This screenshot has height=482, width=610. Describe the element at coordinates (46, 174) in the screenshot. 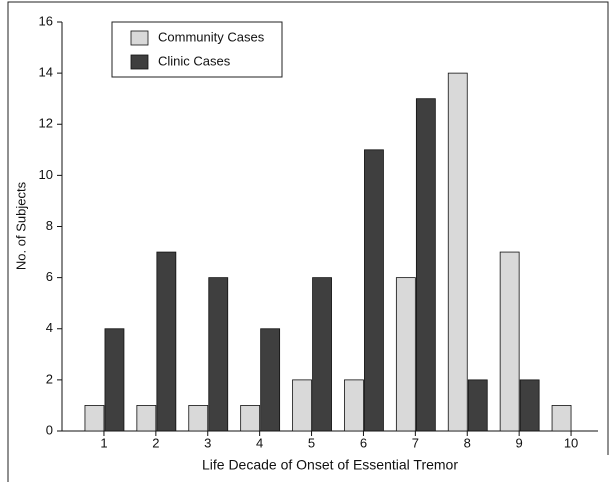

I see `y-tick-label: 10` at that location.